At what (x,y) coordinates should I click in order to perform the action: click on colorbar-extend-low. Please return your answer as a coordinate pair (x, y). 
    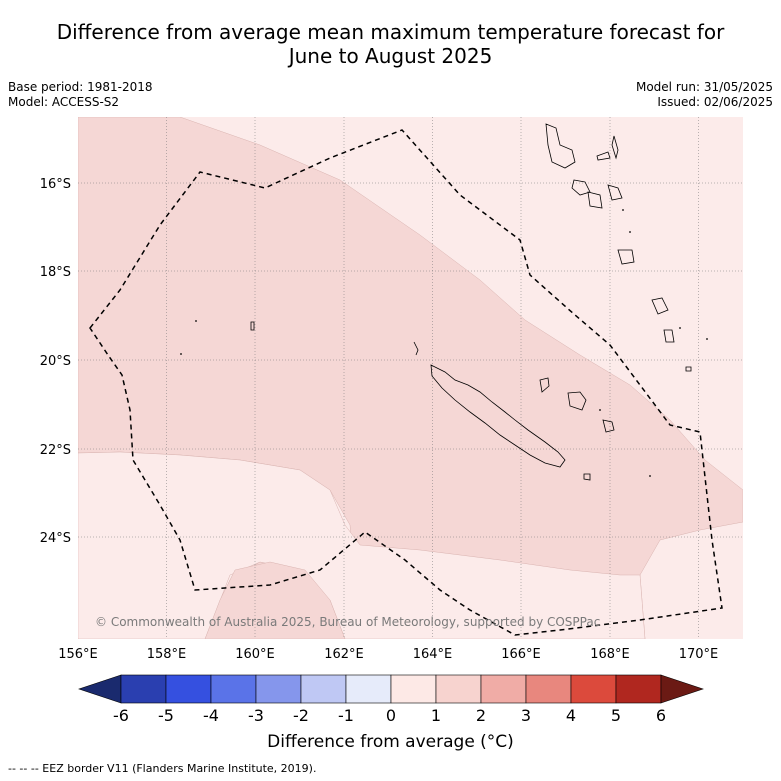
    Looking at the image, I should click on (100, 689).